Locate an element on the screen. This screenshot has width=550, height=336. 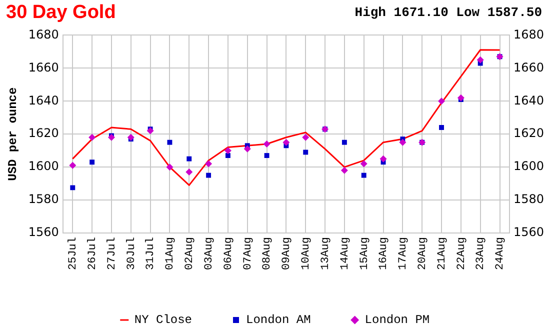
x-tick-label: 25Jul is located at coordinates (74, 253).